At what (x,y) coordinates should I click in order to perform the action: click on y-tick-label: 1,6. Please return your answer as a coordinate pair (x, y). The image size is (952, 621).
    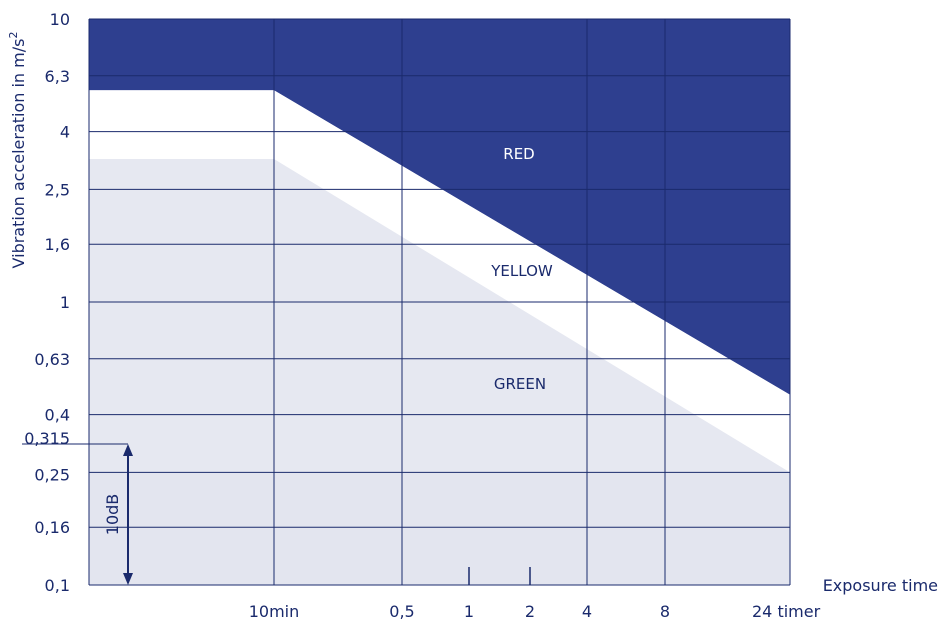
    Looking at the image, I should click on (57, 244).